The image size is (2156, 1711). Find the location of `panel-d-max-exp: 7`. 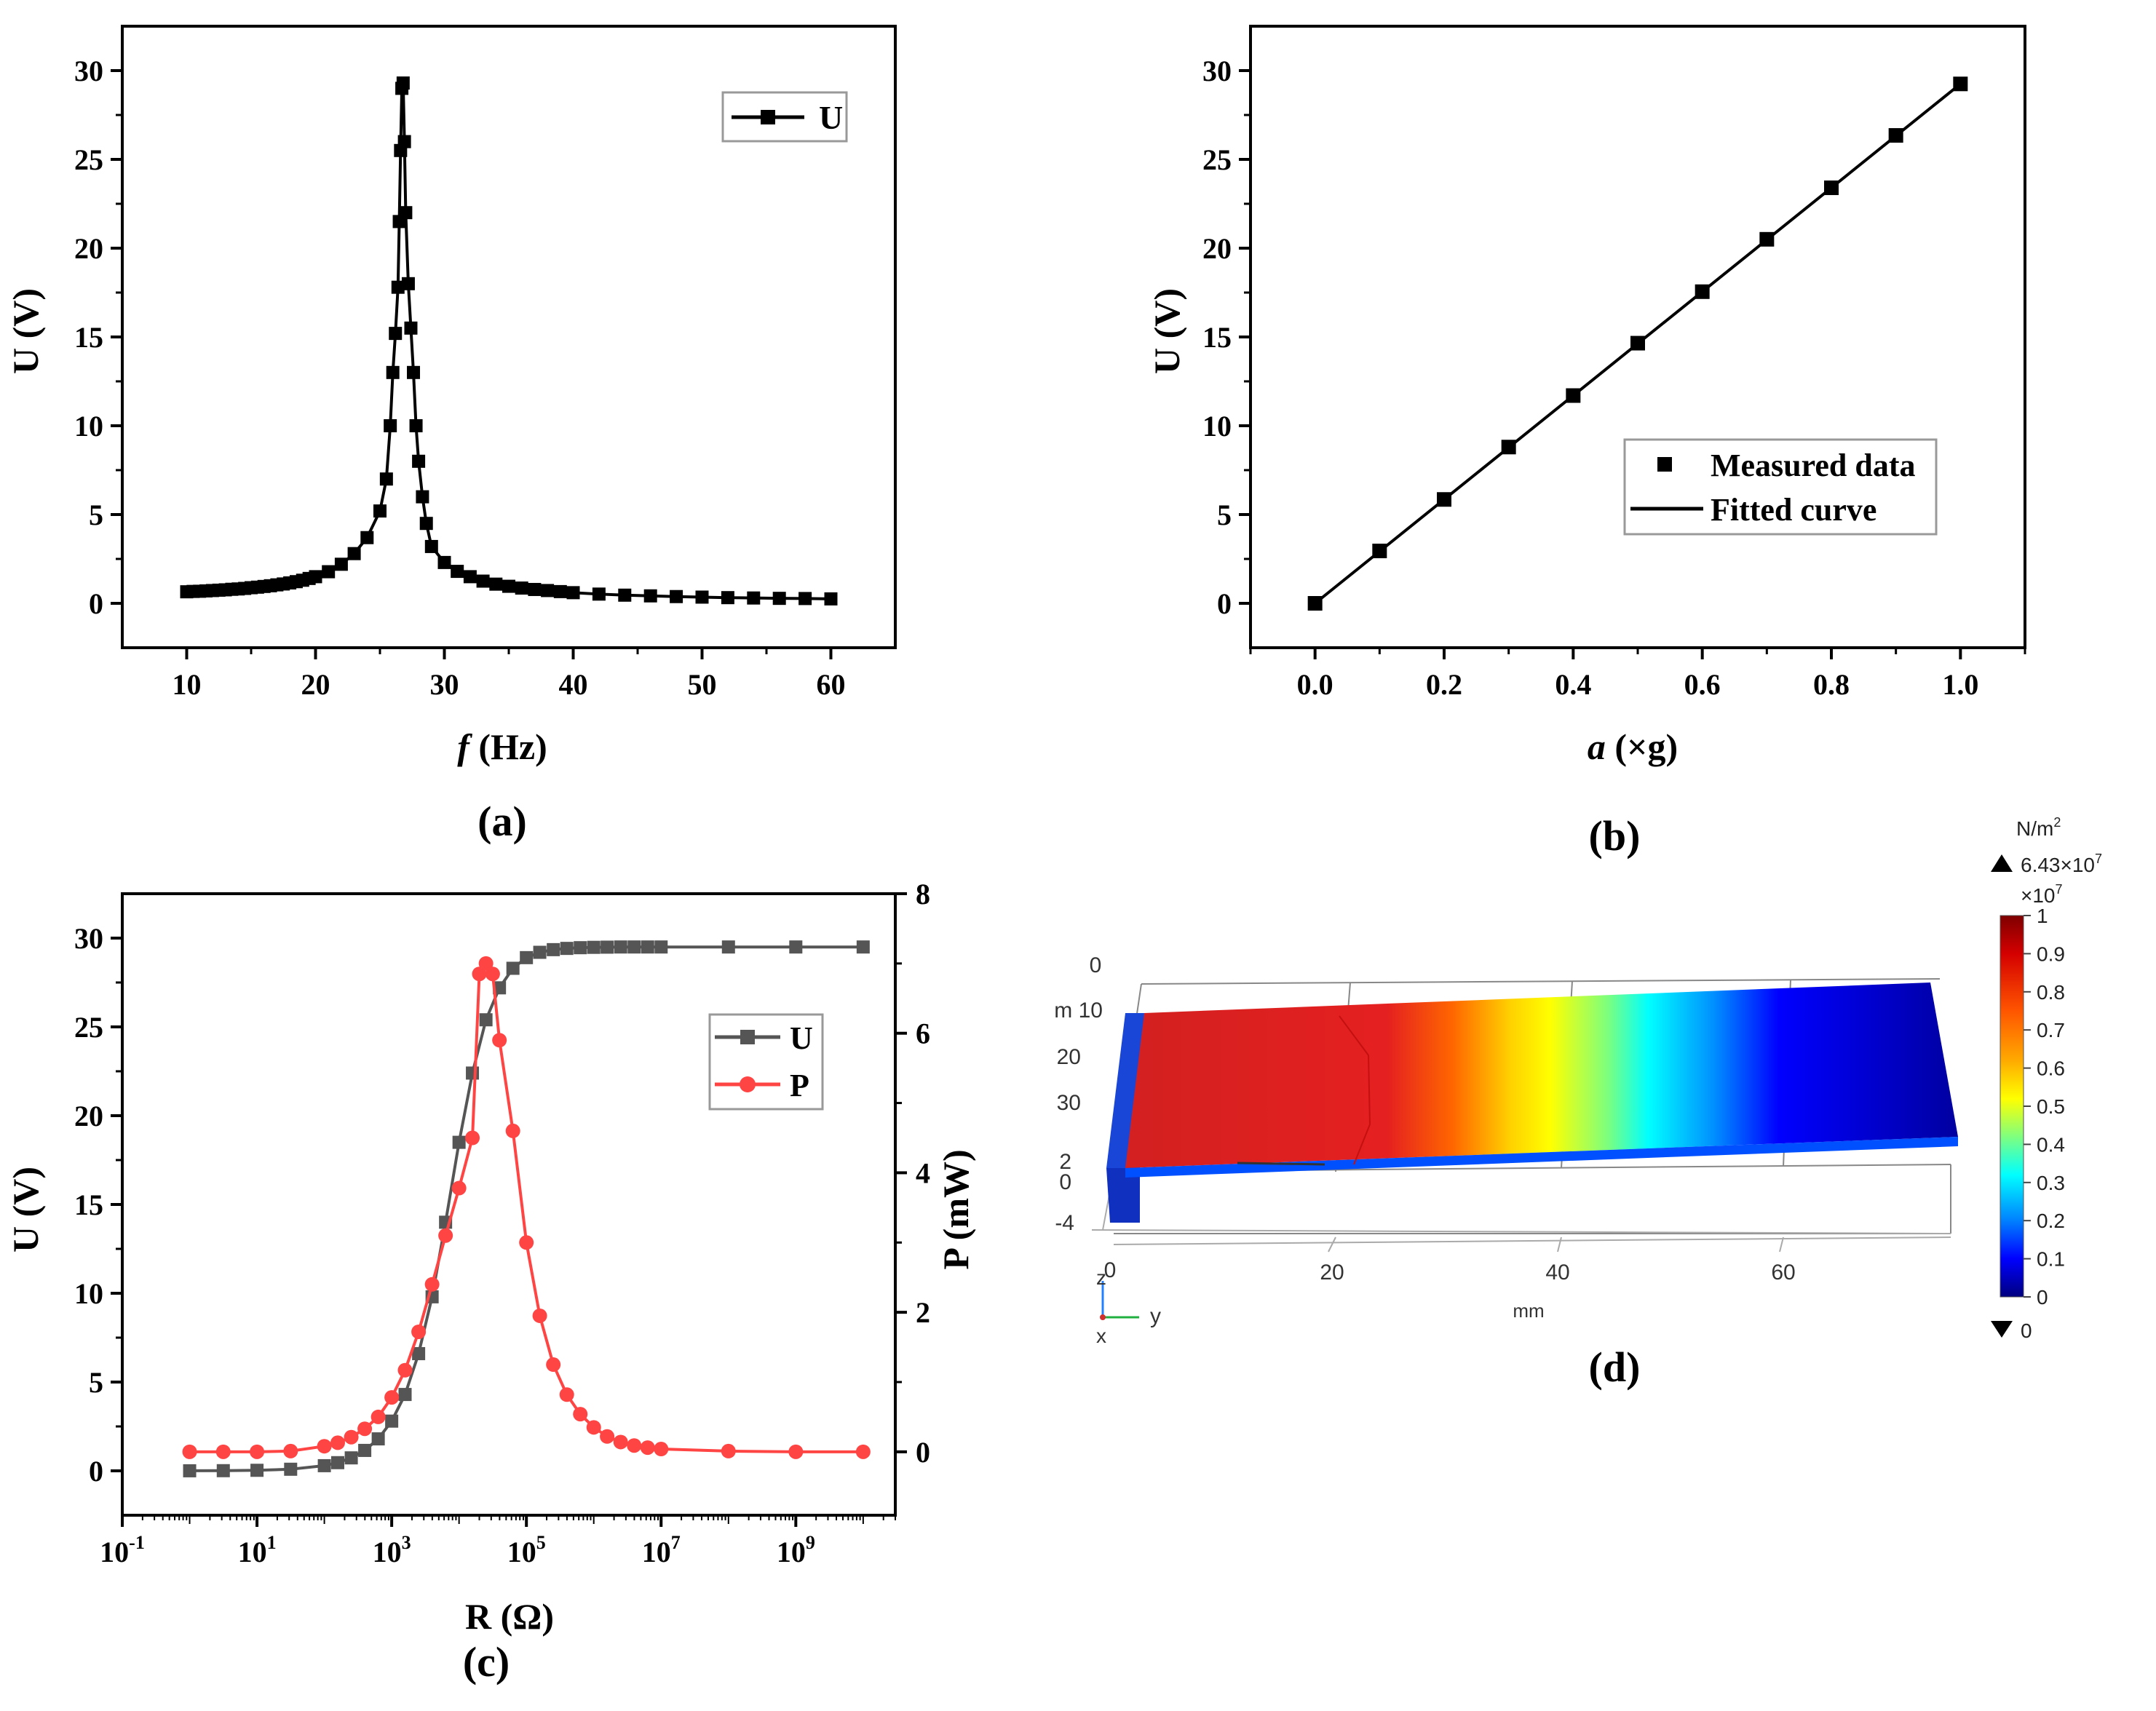

panel-d-max-exp: 7 is located at coordinates (2098, 858).